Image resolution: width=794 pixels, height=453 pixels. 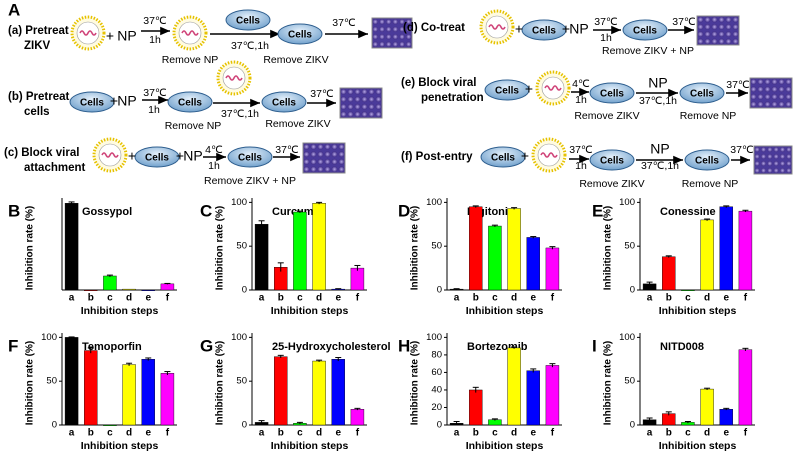 I want to click on chart-title: 25-Hydroxycholesterol, so click(x=331, y=347).